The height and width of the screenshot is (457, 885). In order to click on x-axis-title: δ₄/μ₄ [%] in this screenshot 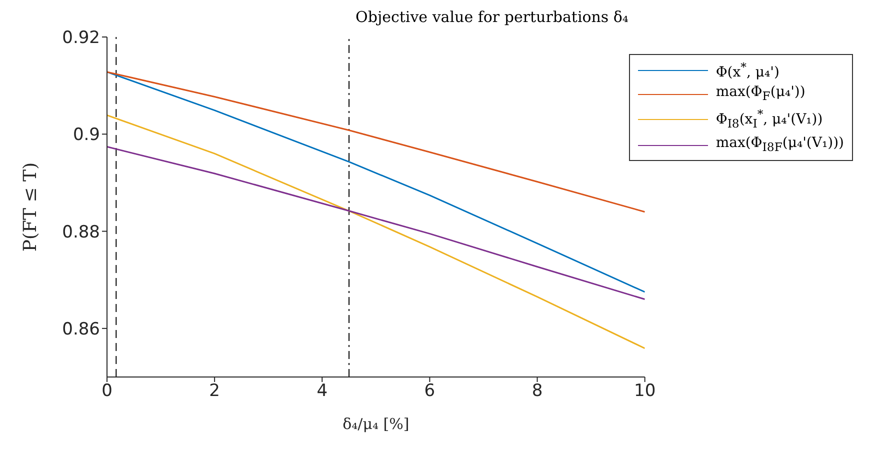, I will do `click(376, 424)`.